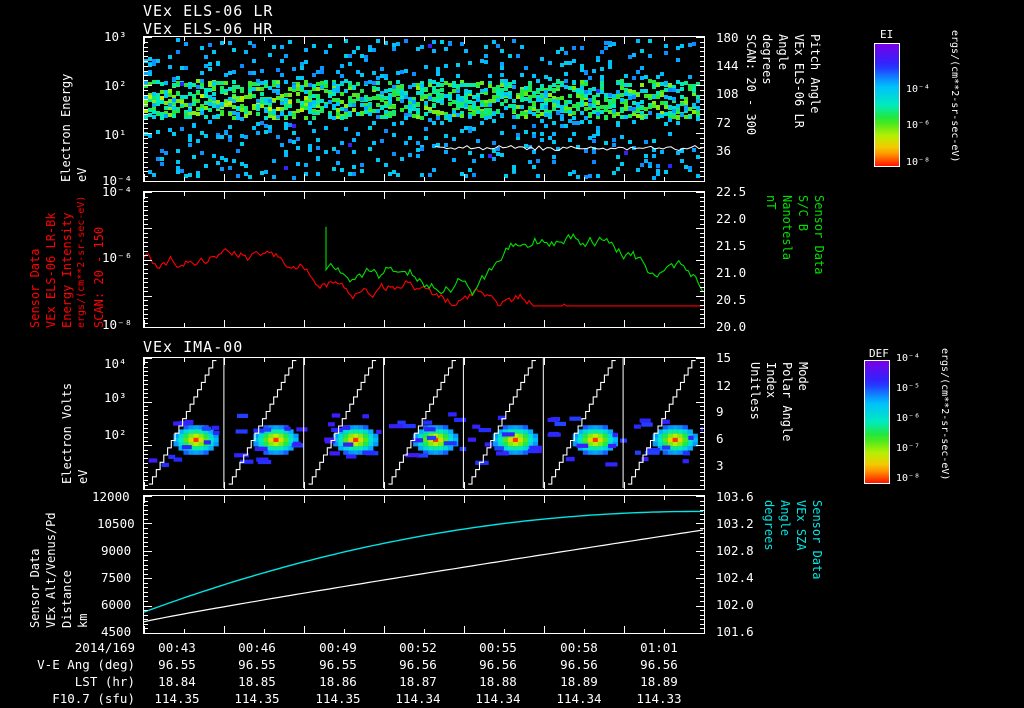 This screenshot has width=1024, height=708. Describe the element at coordinates (208, 29) in the screenshot. I see `panel1-title-hr: VEx ELS-06 HR` at that location.